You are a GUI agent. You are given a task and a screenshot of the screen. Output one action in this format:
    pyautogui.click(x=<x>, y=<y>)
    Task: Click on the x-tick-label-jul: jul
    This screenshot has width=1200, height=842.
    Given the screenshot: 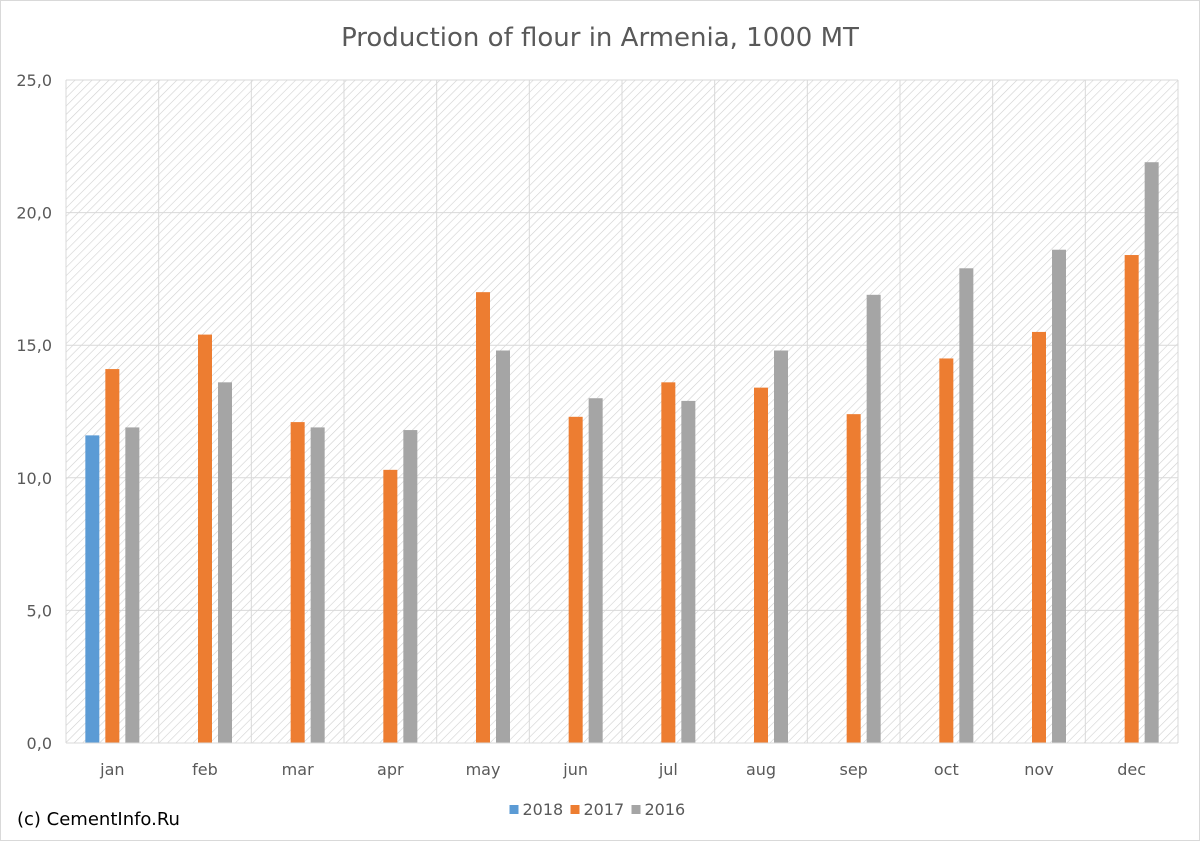 What is the action you would take?
    pyautogui.click(x=668, y=769)
    